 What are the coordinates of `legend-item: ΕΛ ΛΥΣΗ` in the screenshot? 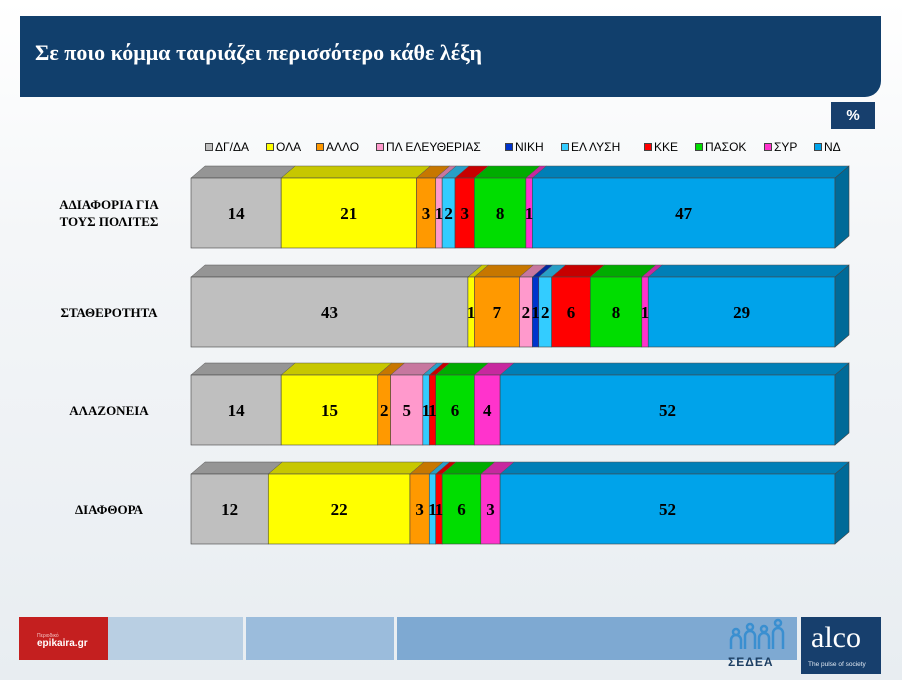 It's located at (590, 147).